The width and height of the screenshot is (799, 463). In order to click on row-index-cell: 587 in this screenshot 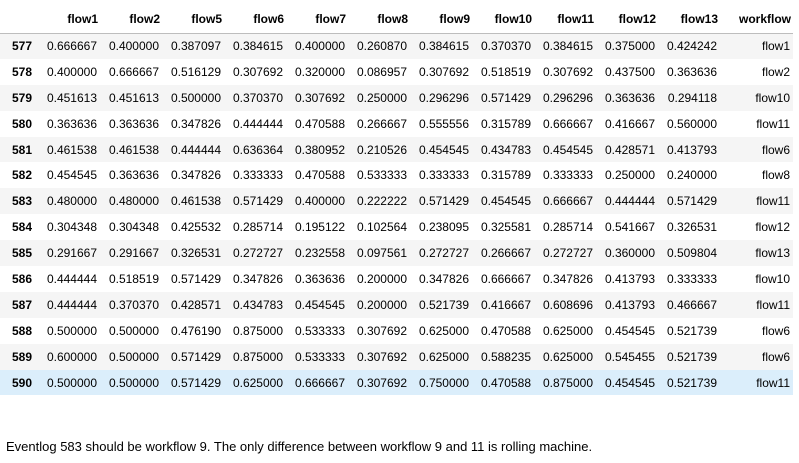, I will do `click(21, 304)`.